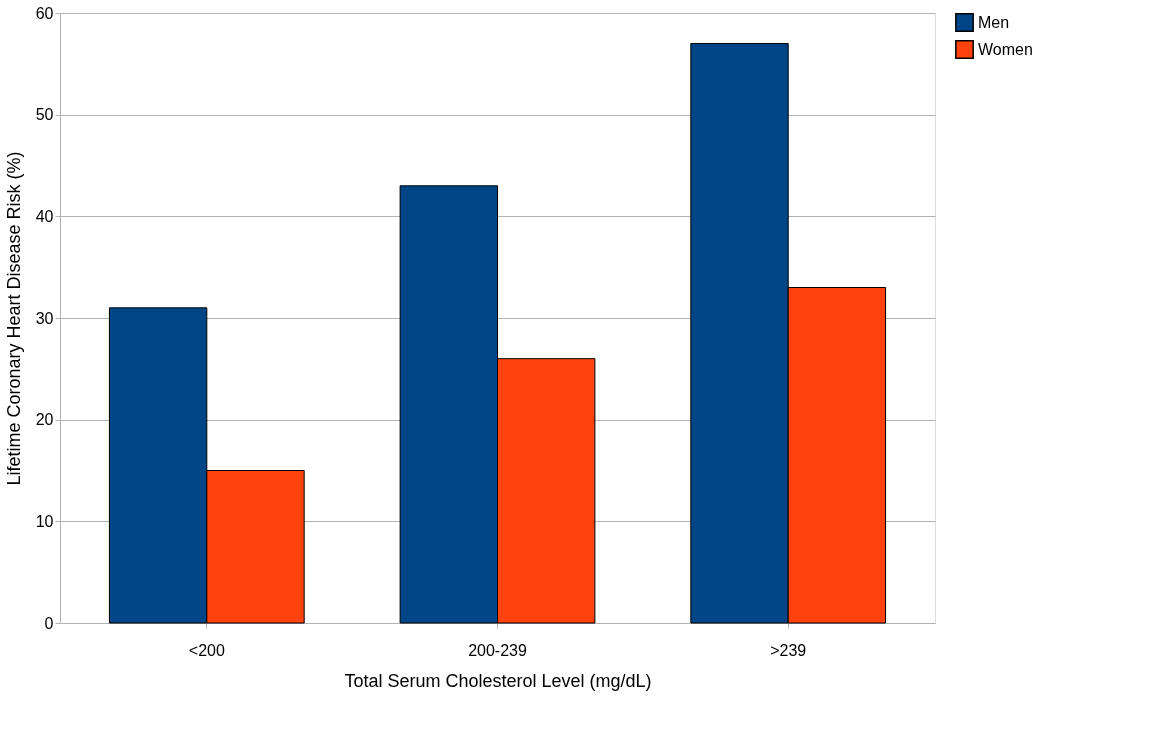 The height and width of the screenshot is (746, 1154). Describe the element at coordinates (1005, 49) in the screenshot. I see `legend-label: Women` at that location.